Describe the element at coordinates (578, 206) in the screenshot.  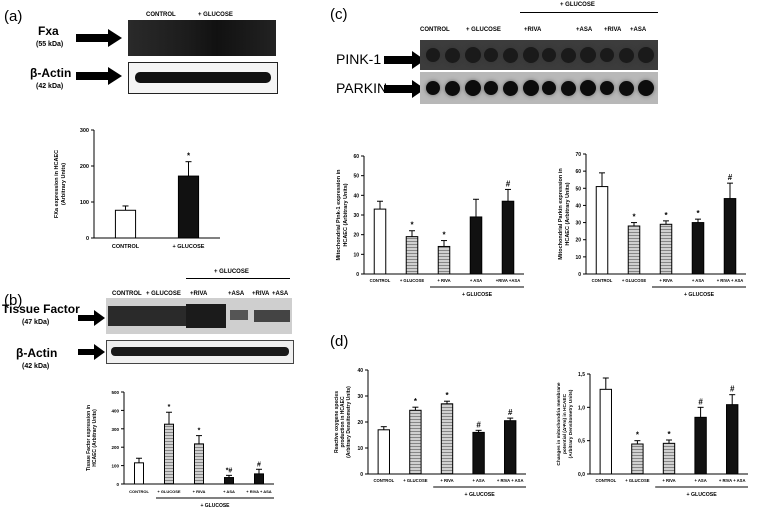
I see `y-tick-label: 40` at that location.